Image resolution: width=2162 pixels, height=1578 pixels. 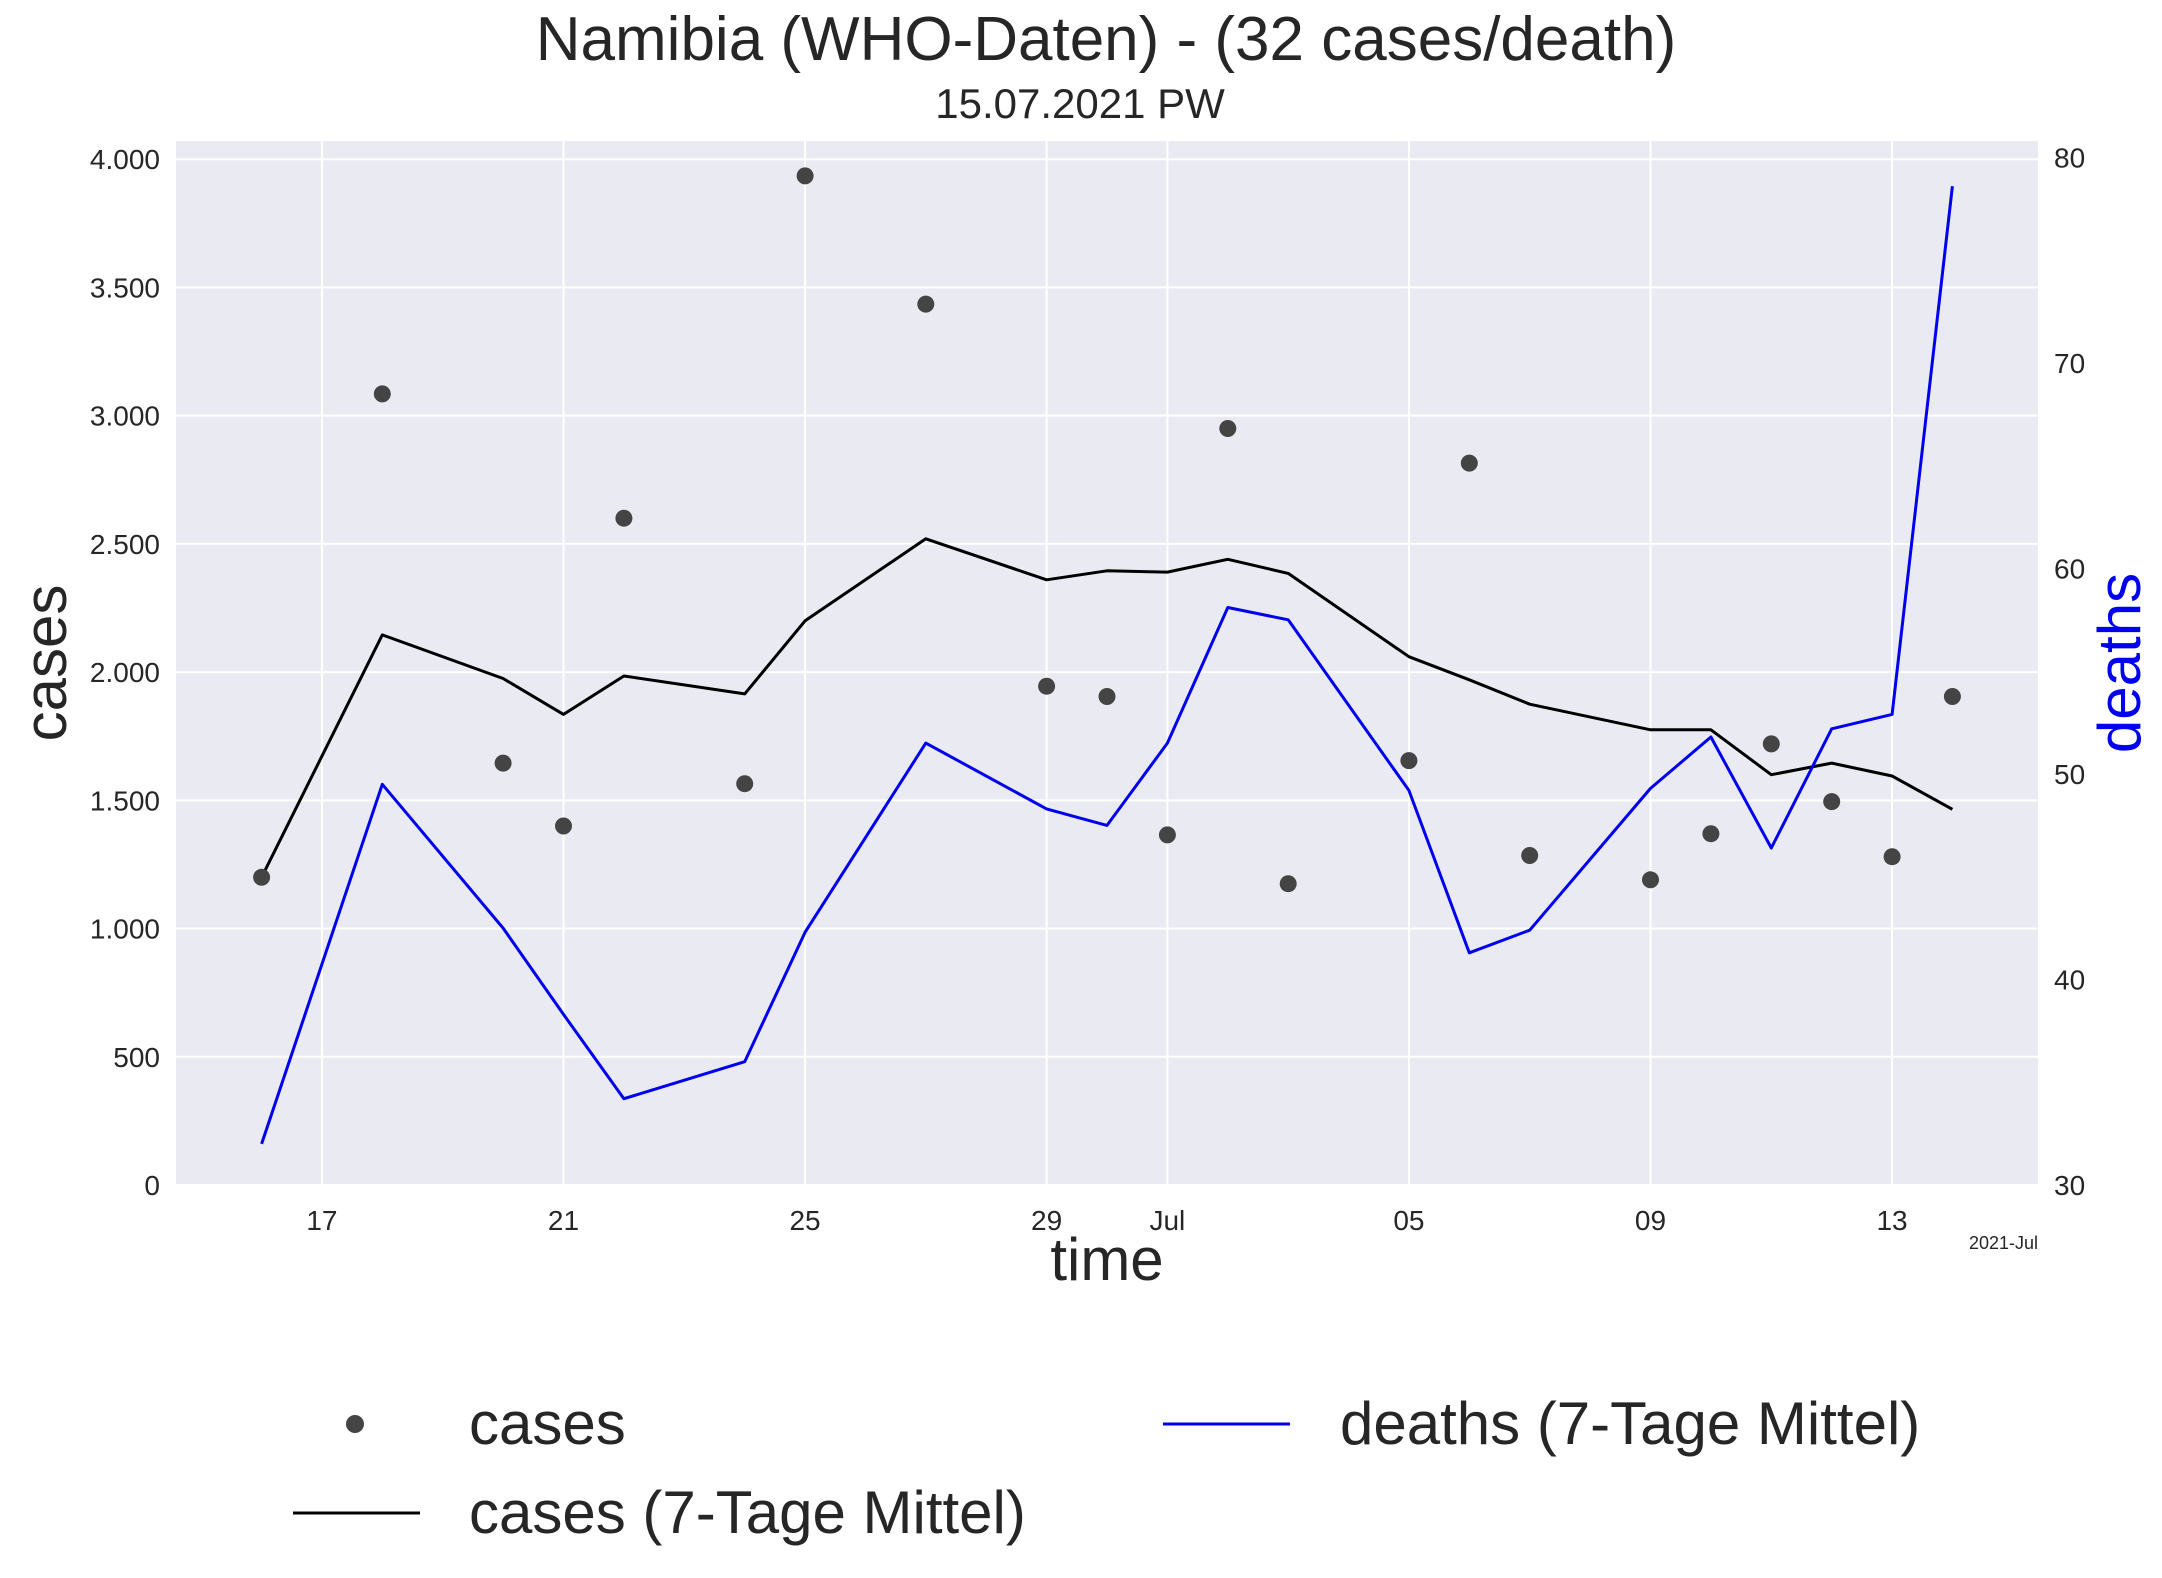 What do you see at coordinates (2069, 363) in the screenshot?
I see `y-tick-label-right: 70` at bounding box center [2069, 363].